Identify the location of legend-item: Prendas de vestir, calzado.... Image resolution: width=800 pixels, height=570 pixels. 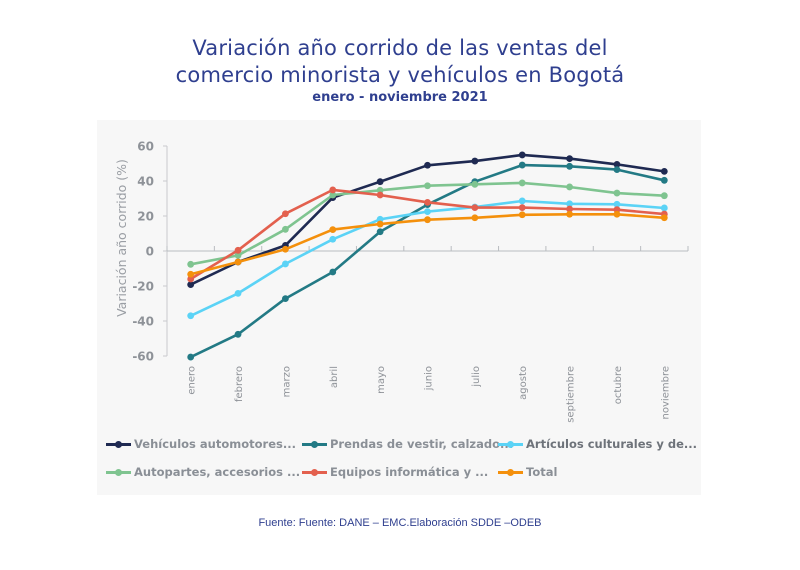
(407, 444).